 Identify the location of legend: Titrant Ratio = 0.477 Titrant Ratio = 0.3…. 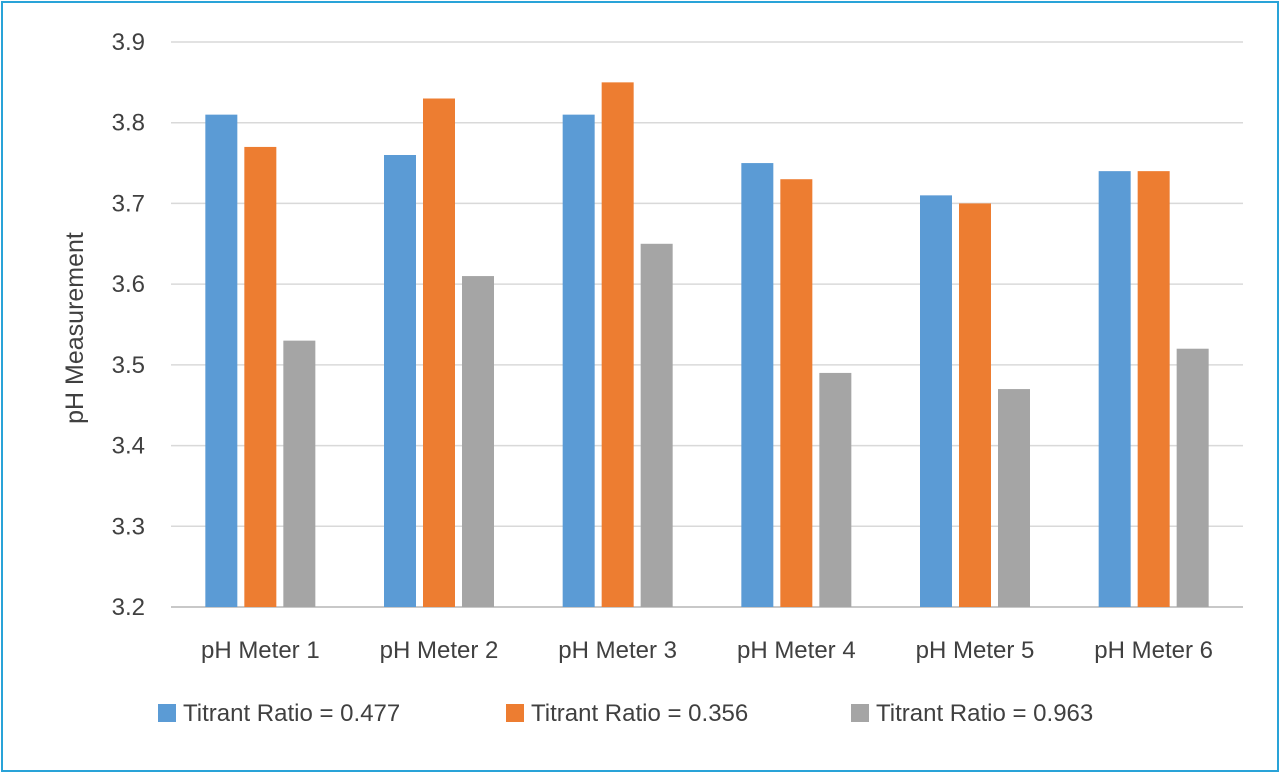
(625, 713).